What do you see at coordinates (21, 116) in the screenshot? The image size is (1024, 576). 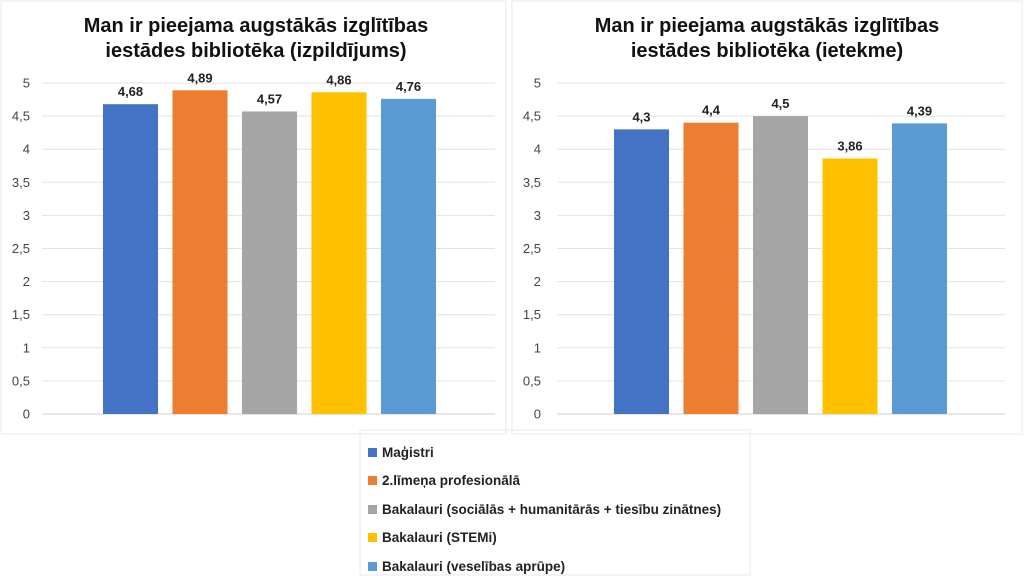 I see `left-y-tick-label: 4,5` at bounding box center [21, 116].